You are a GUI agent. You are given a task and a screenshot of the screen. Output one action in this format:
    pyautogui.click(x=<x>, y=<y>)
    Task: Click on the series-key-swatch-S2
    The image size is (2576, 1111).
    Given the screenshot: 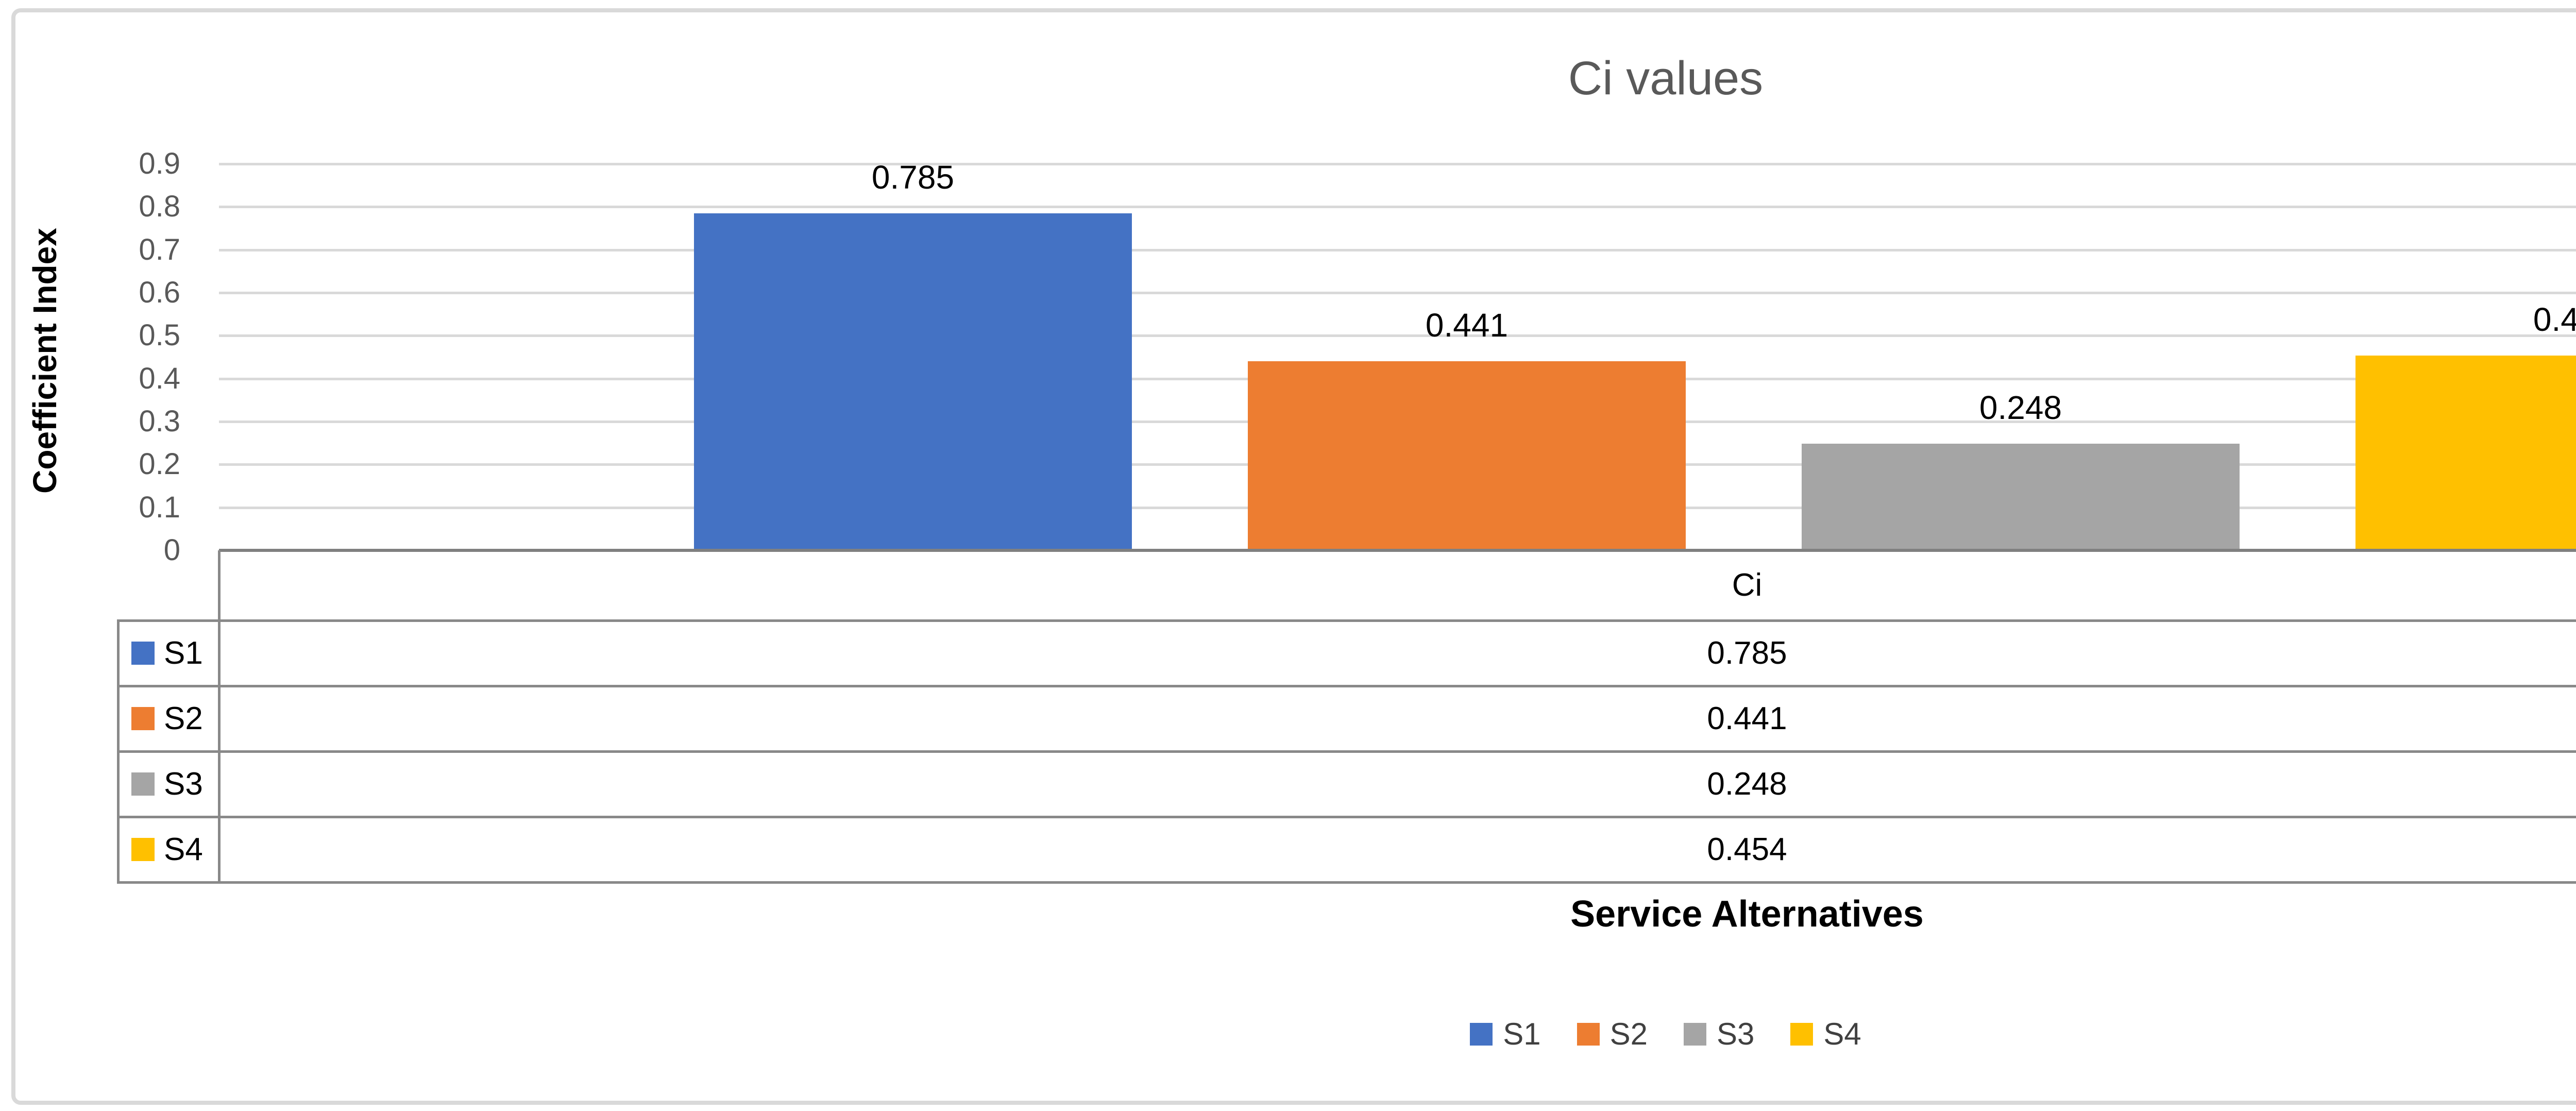 What is the action you would take?
    pyautogui.click(x=143, y=718)
    